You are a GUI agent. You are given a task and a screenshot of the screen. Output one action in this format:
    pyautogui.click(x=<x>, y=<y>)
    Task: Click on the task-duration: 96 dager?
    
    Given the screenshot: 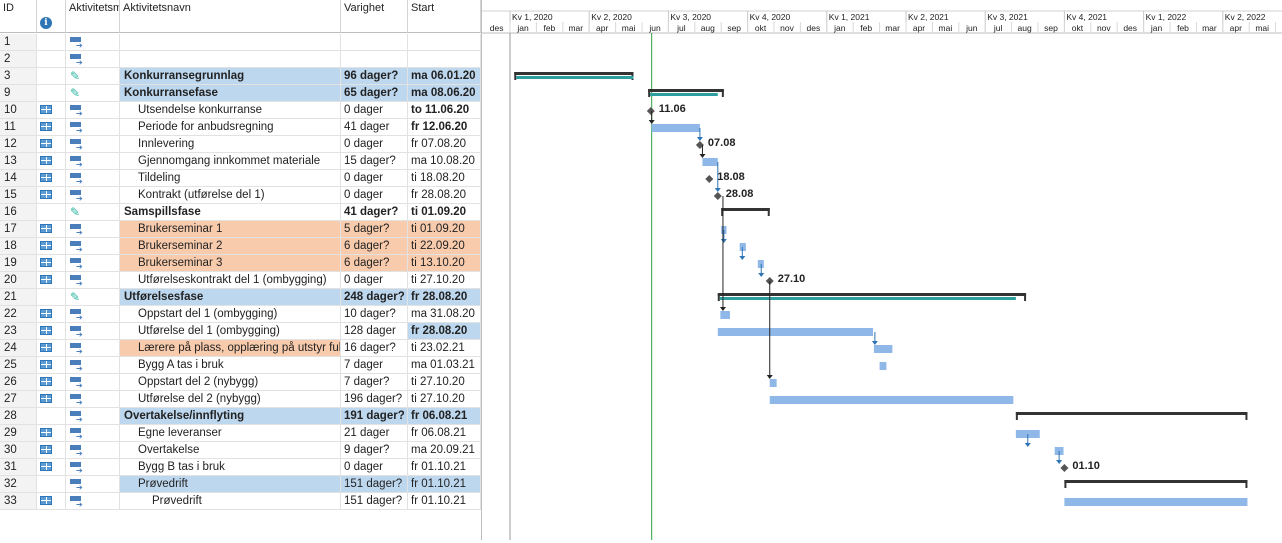 What is the action you would take?
    pyautogui.click(x=374, y=76)
    